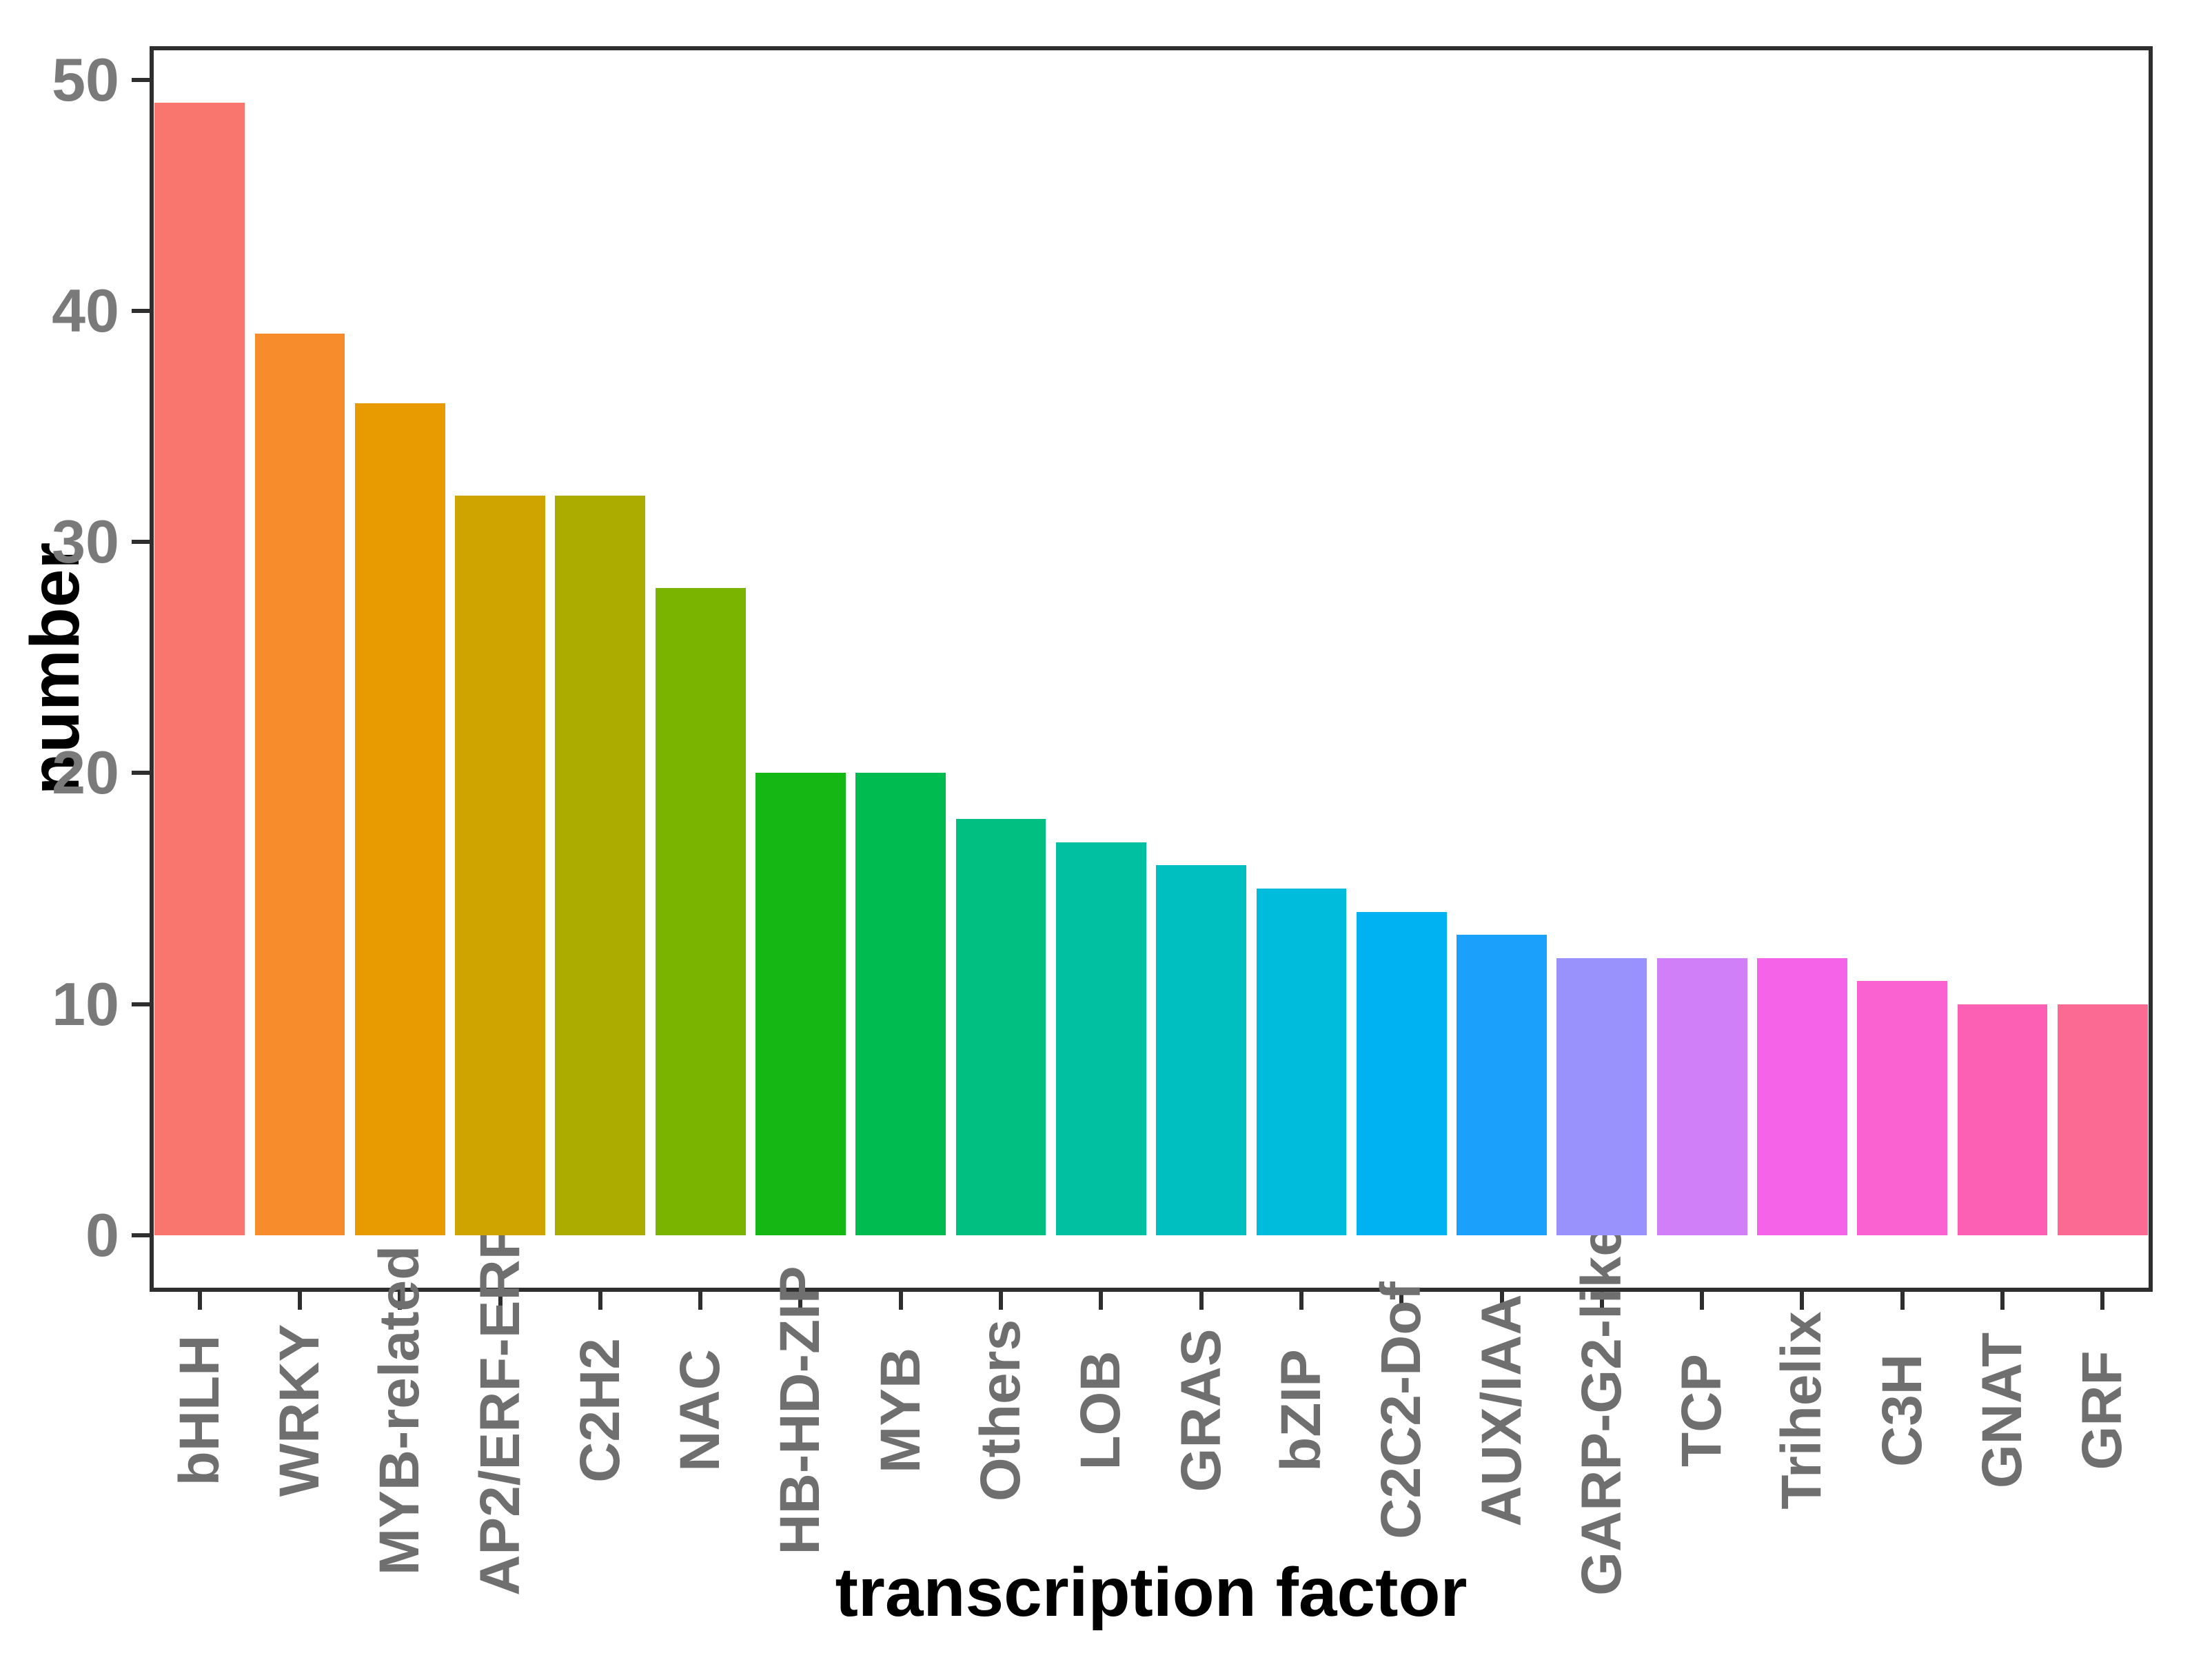 This screenshot has height=1662, width=2212. Describe the element at coordinates (102, 1234) in the screenshot. I see `y-tick-label: 0` at that location.